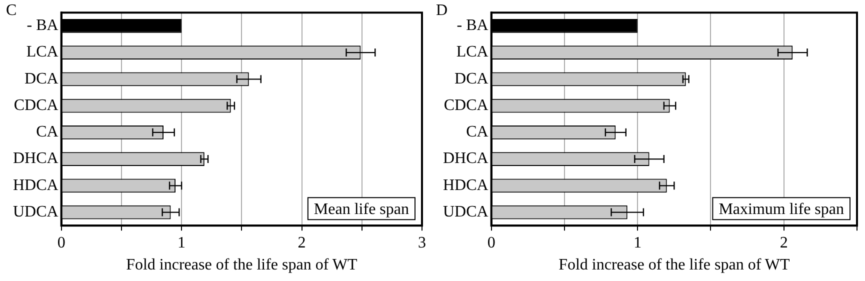  I want to click on annotation: Maximum life span, so click(781, 209).